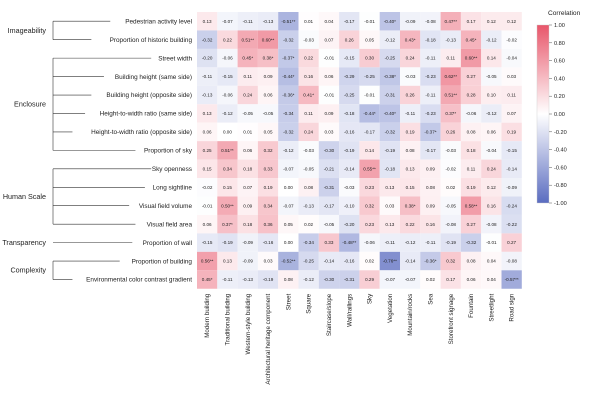 The height and width of the screenshot is (405, 595). I want to click on cell-value: 0.06, so click(268, 95).